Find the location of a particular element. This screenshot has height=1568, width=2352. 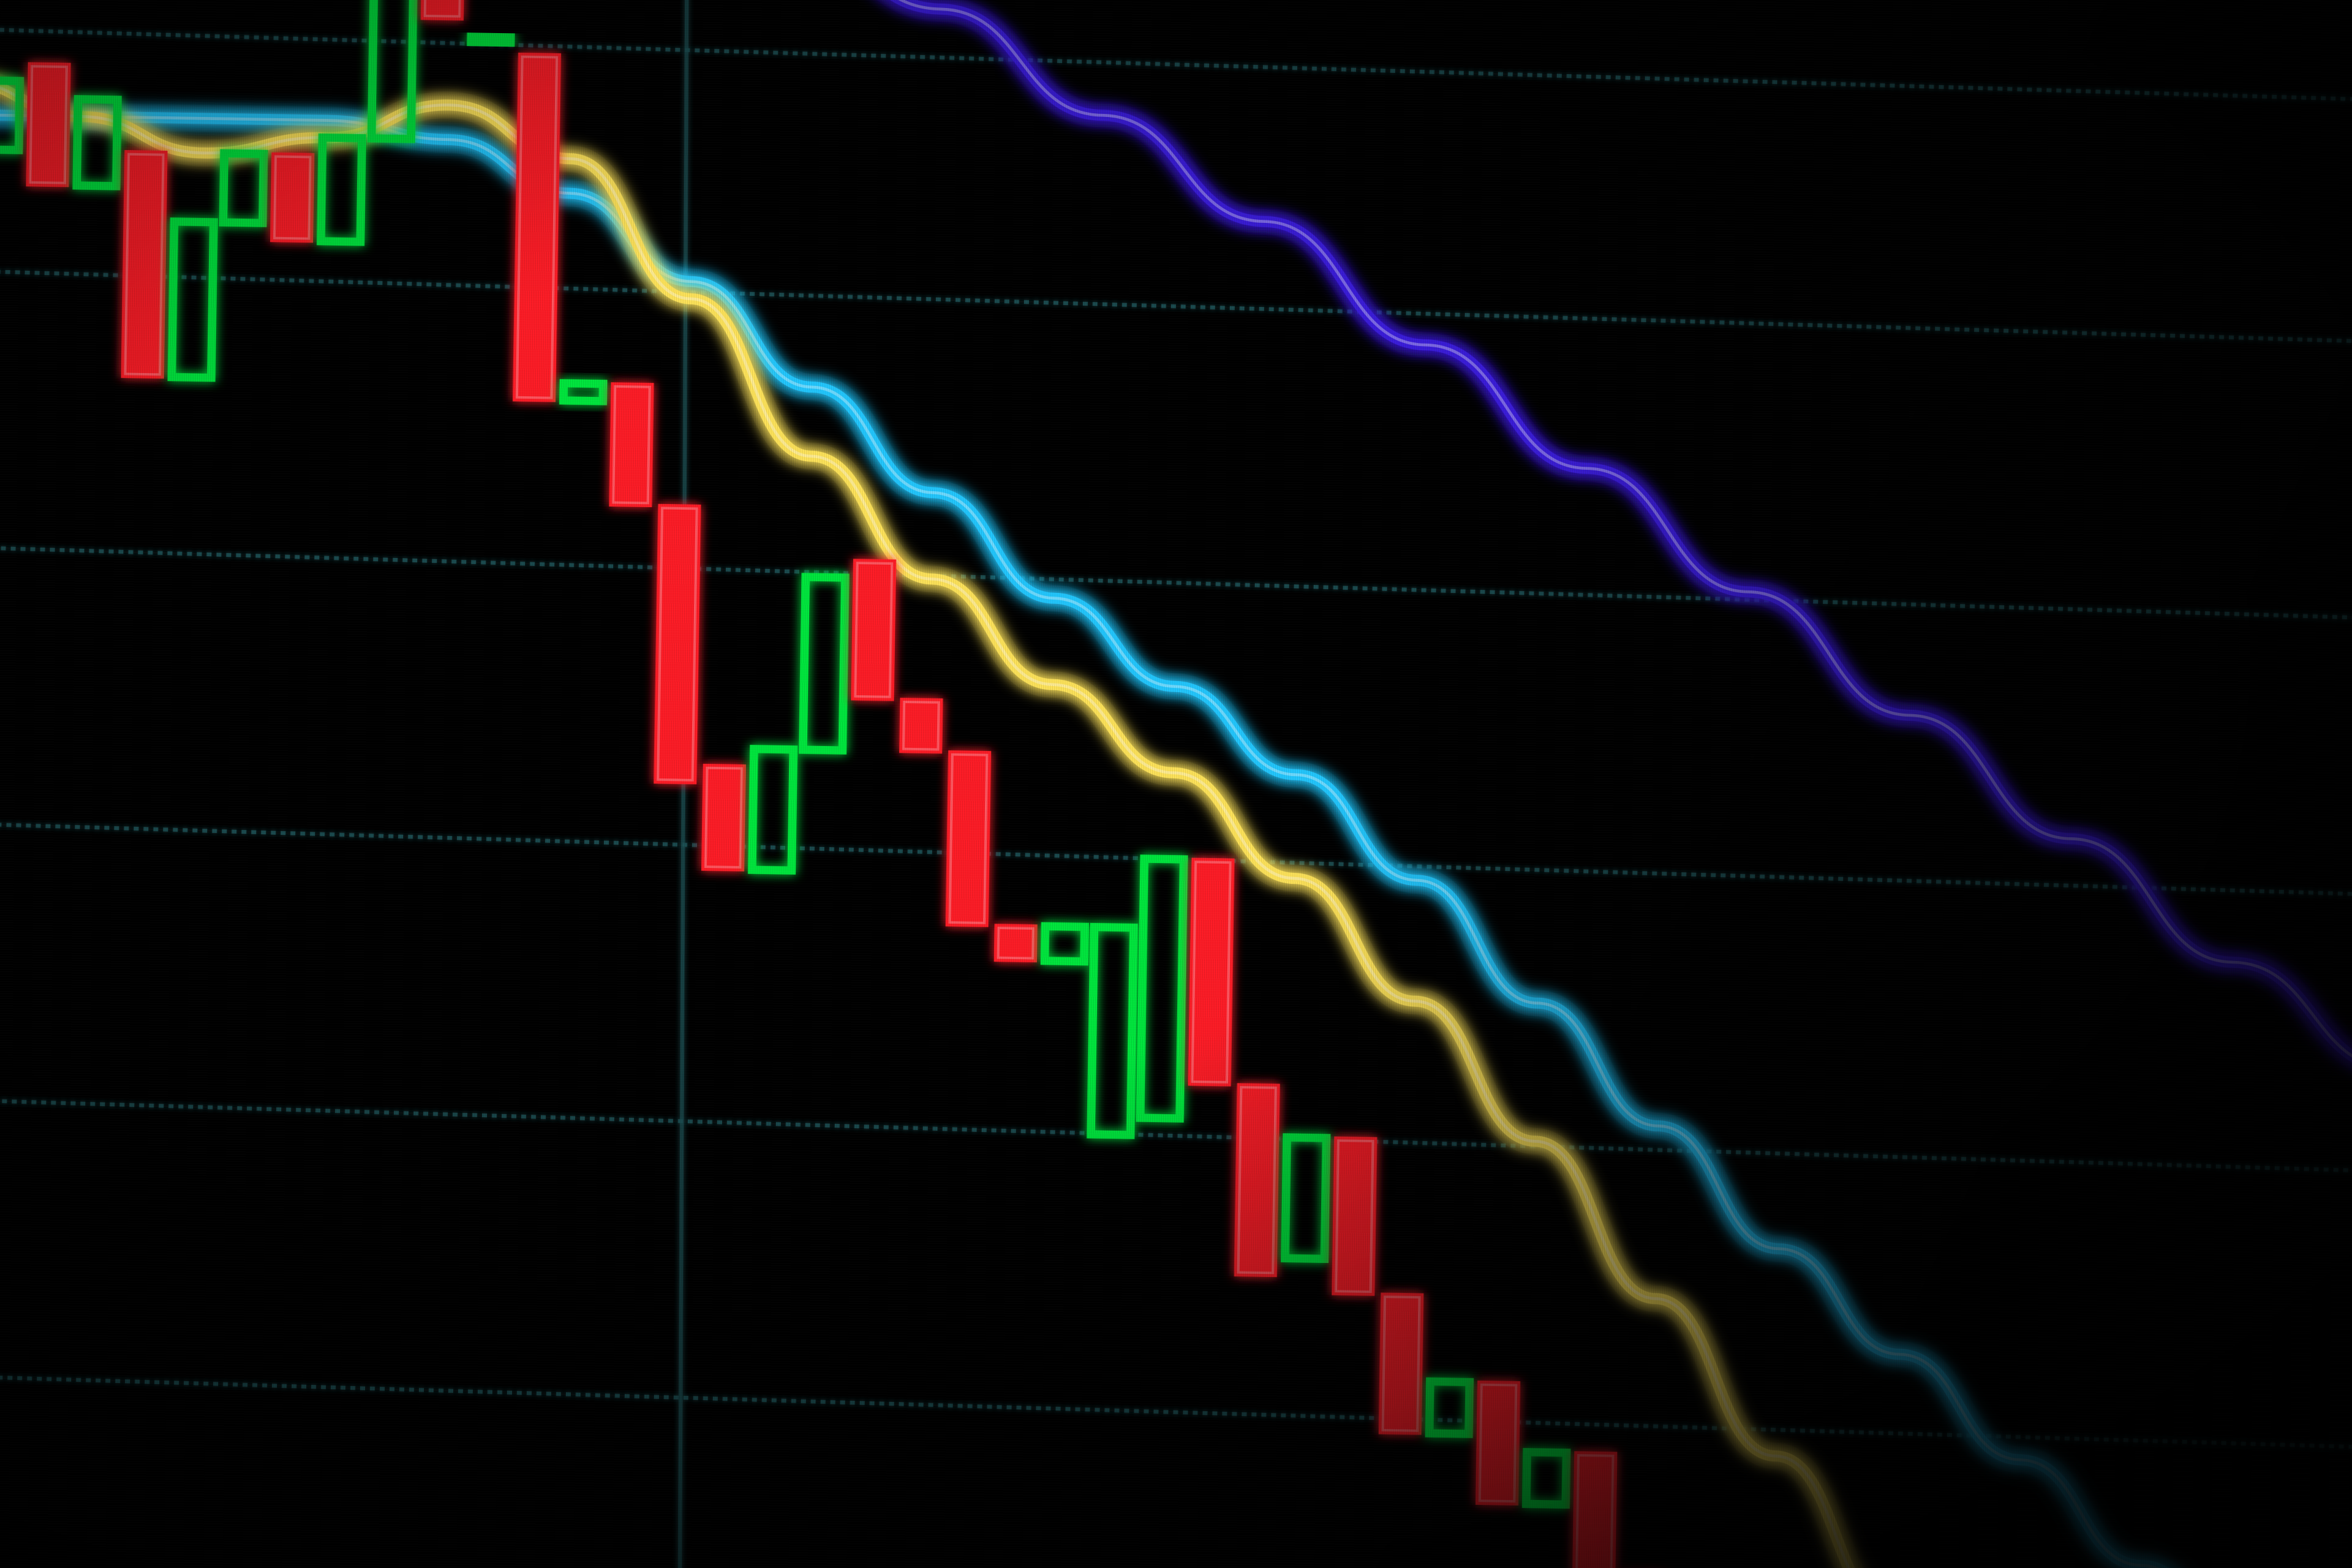

candle-body-bullish is located at coordinates (491, 40).